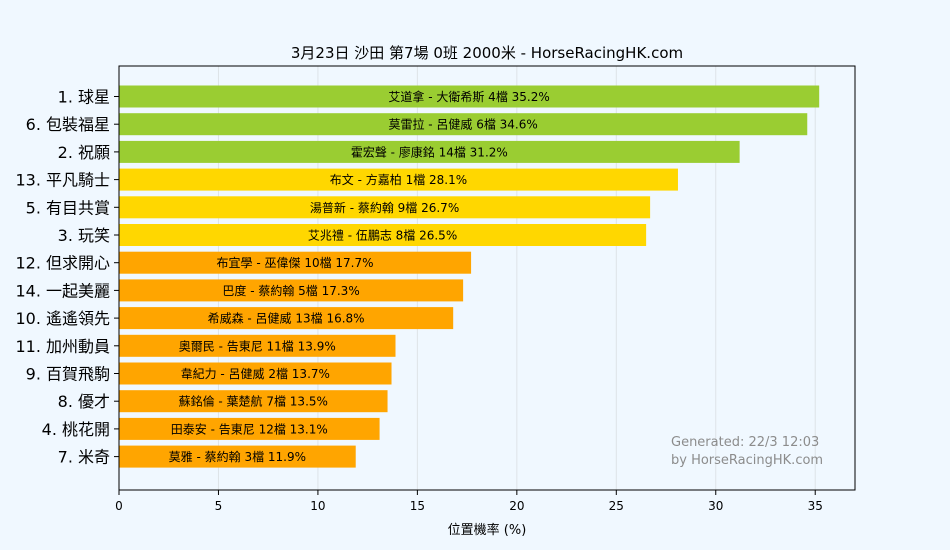 The height and width of the screenshot is (550, 950). Describe the element at coordinates (469, 501) in the screenshot. I see `x-axis-ticks: 0 5 10 15 20 25 30 35` at that location.